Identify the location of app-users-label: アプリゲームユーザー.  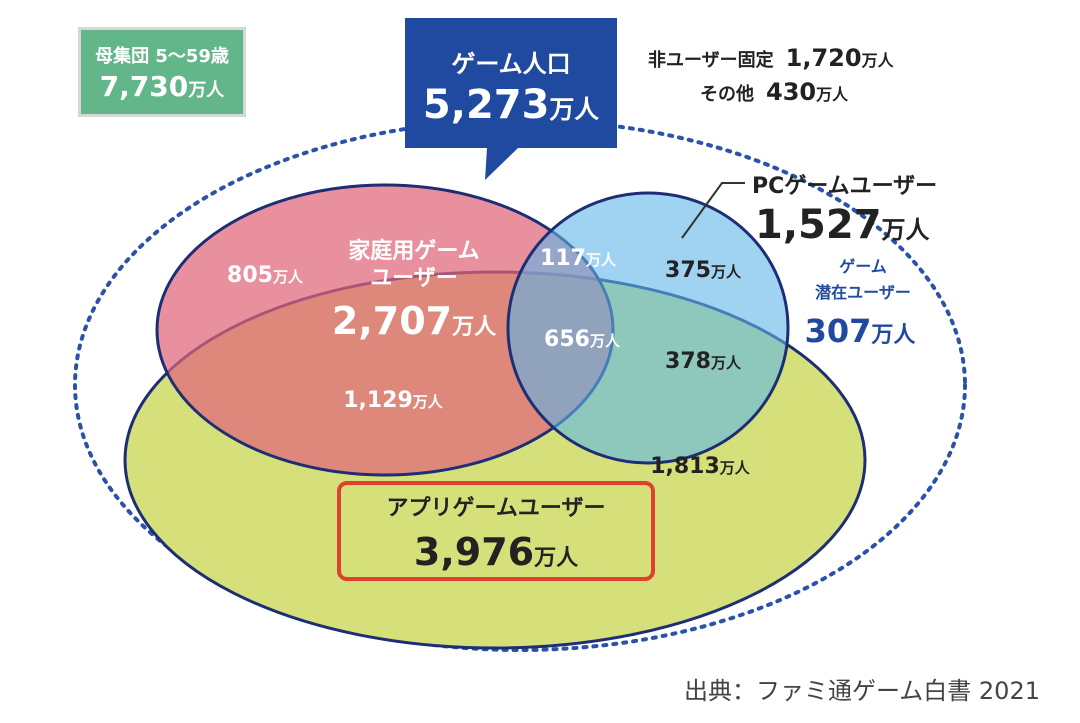
(496, 508).